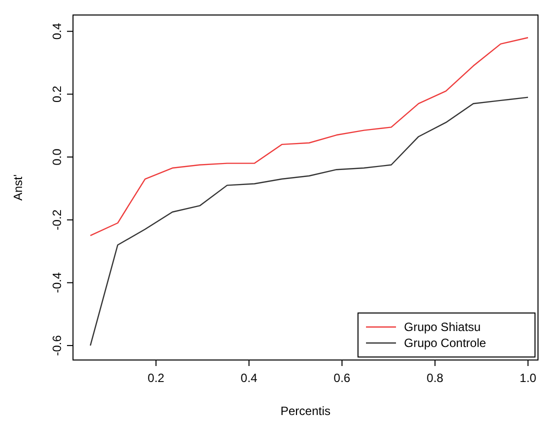  I want to click on y-tick-label: -0.4, so click(57, 283).